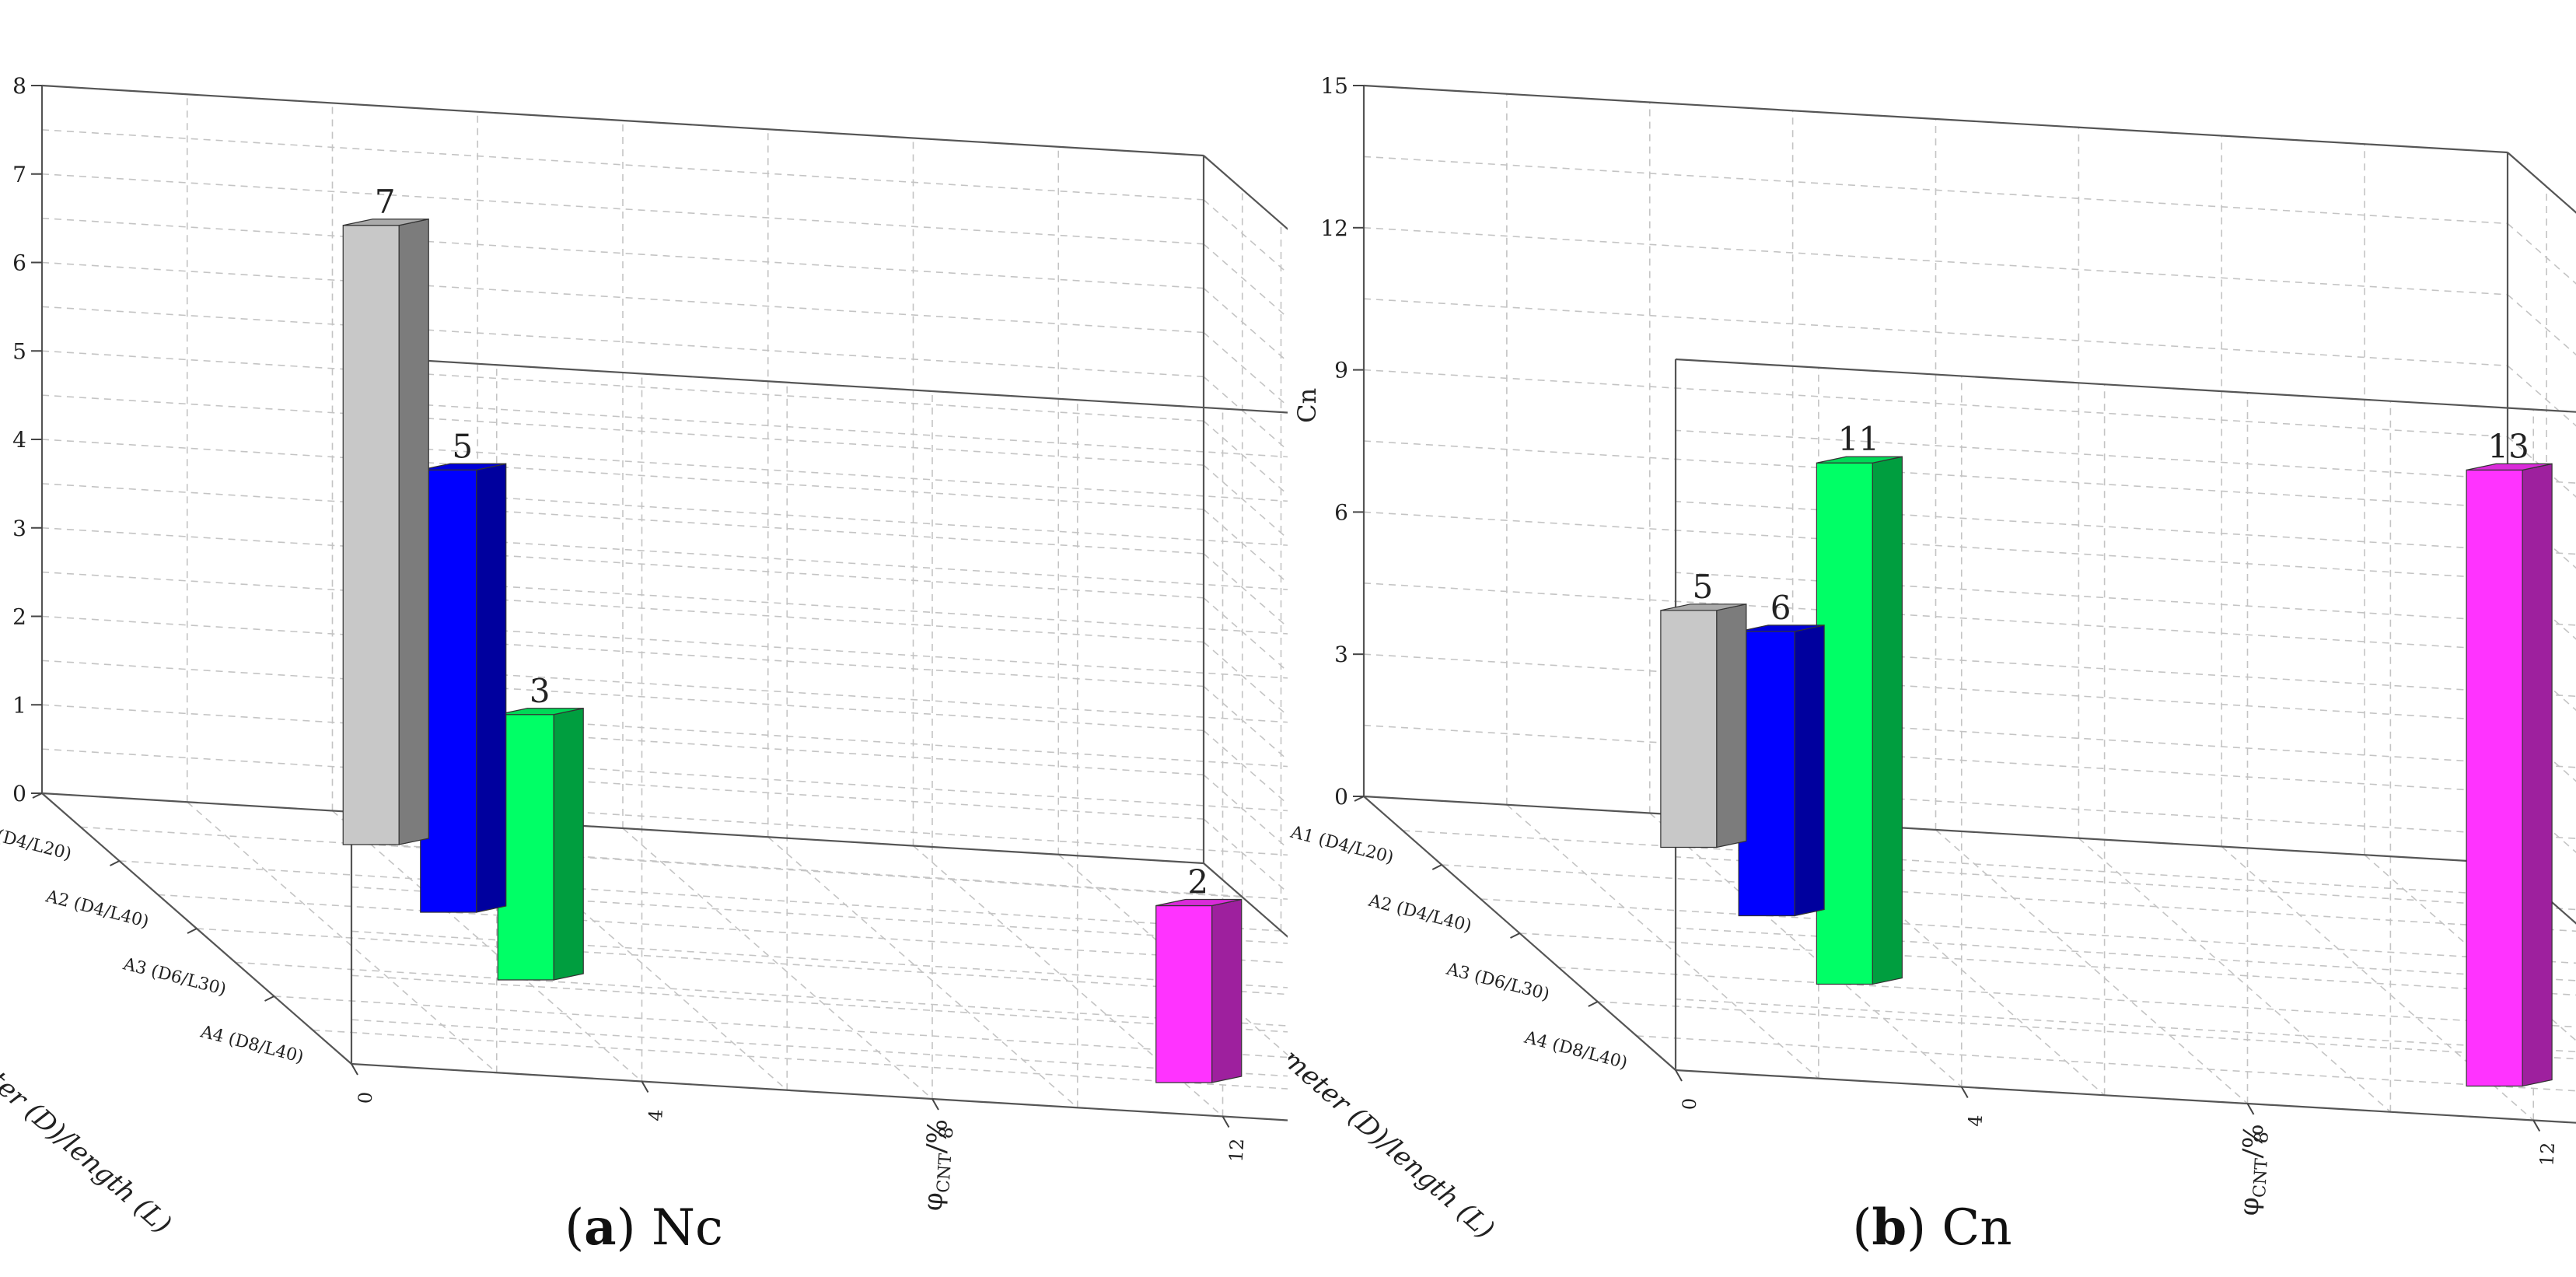  I want to click on y-tick-label: 8, so click(19, 86).